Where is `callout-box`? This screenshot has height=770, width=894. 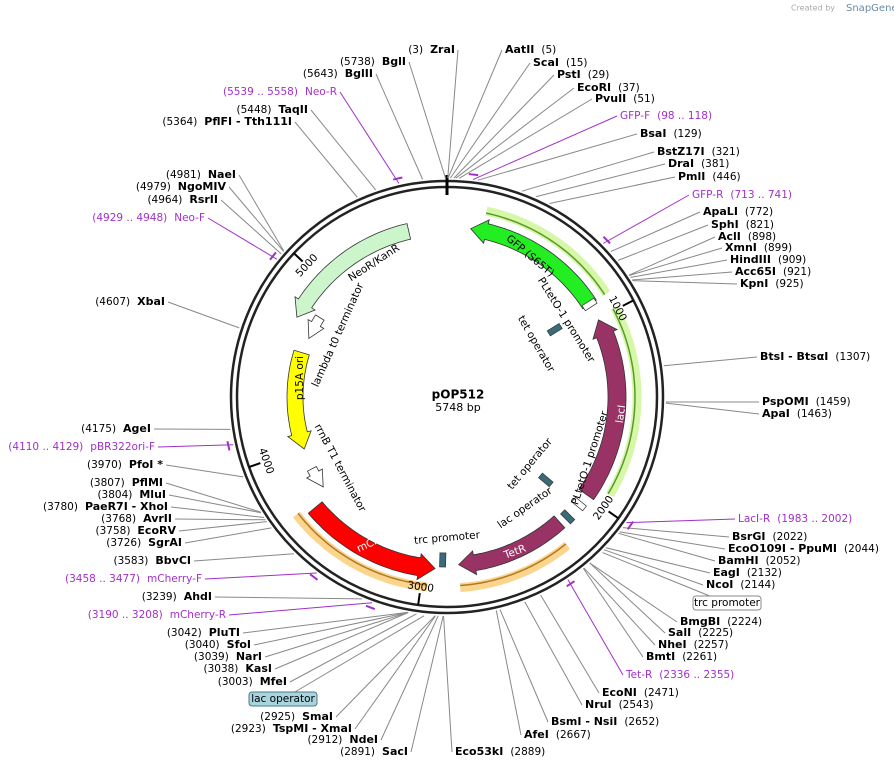 callout-box is located at coordinates (283, 699).